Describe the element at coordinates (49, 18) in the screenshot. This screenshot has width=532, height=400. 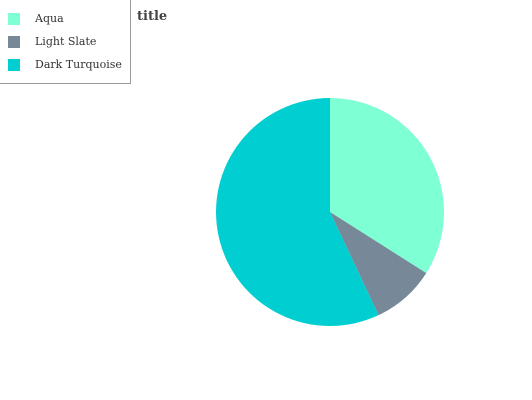
I see `legend-label-aqua: Aqua` at that location.